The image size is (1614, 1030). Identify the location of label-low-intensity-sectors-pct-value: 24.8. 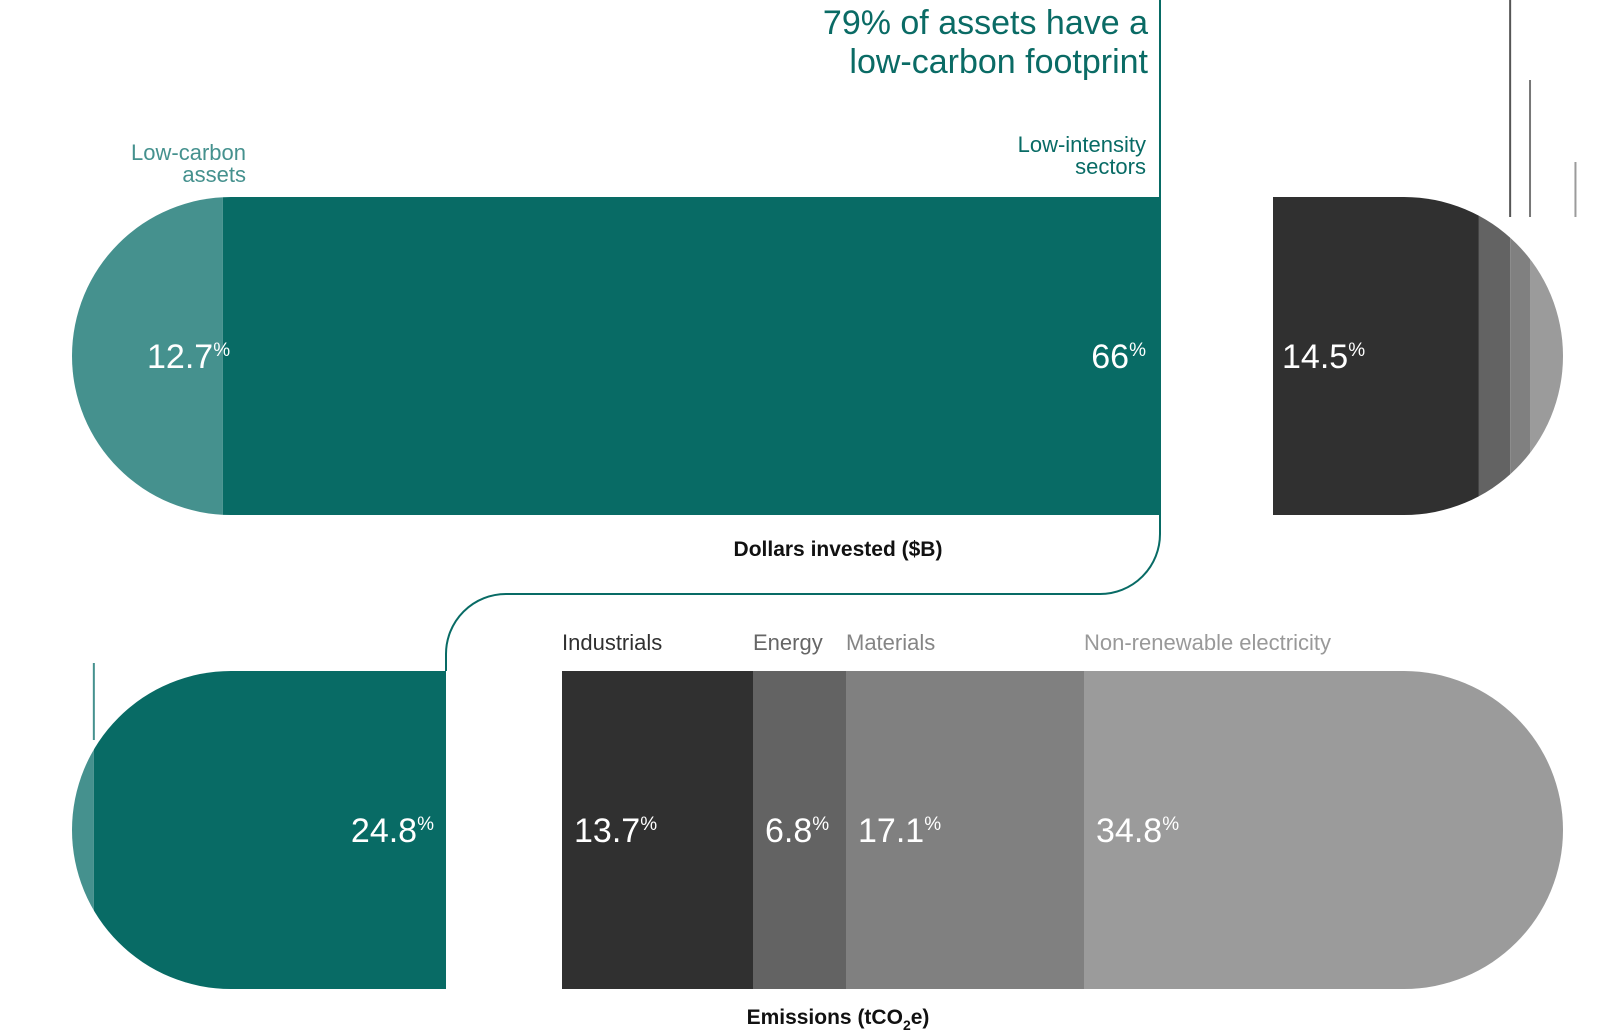
(384, 831).